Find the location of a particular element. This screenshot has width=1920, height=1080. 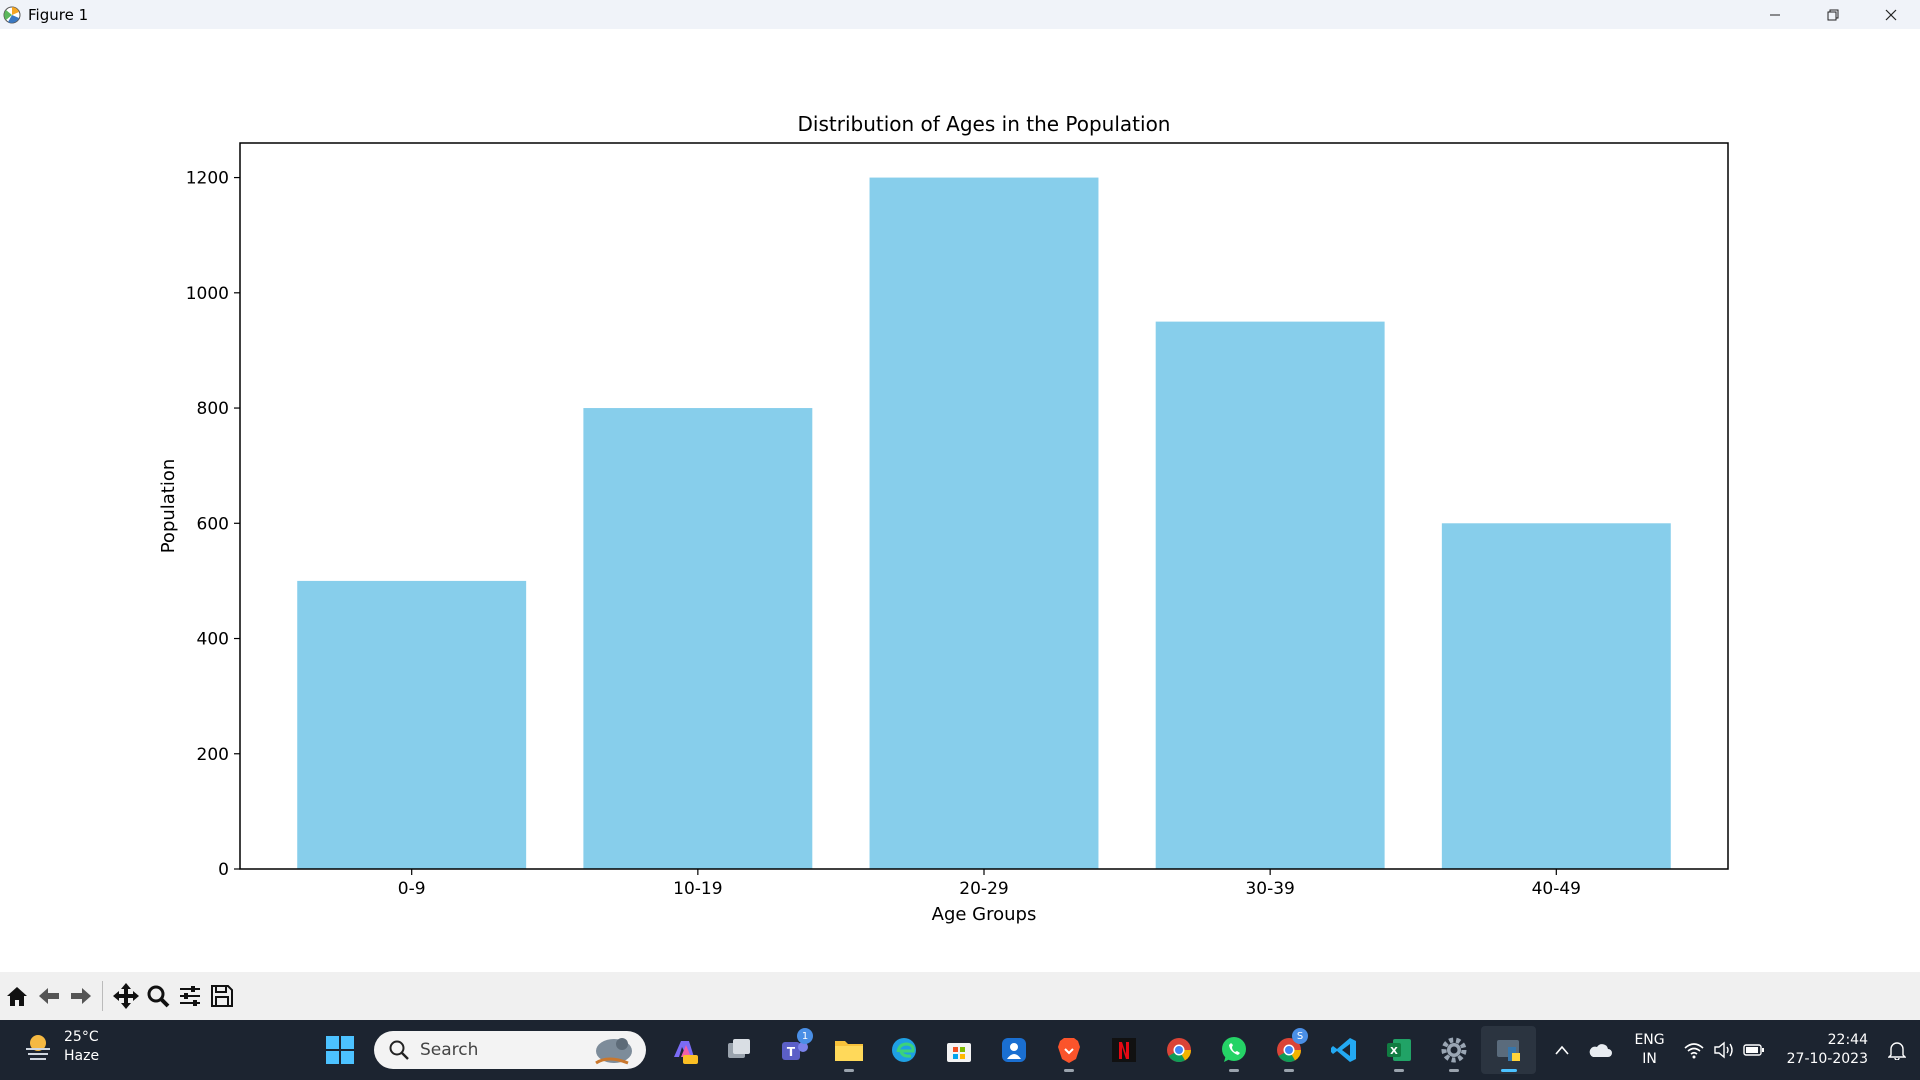

save-button is located at coordinates (222, 996).